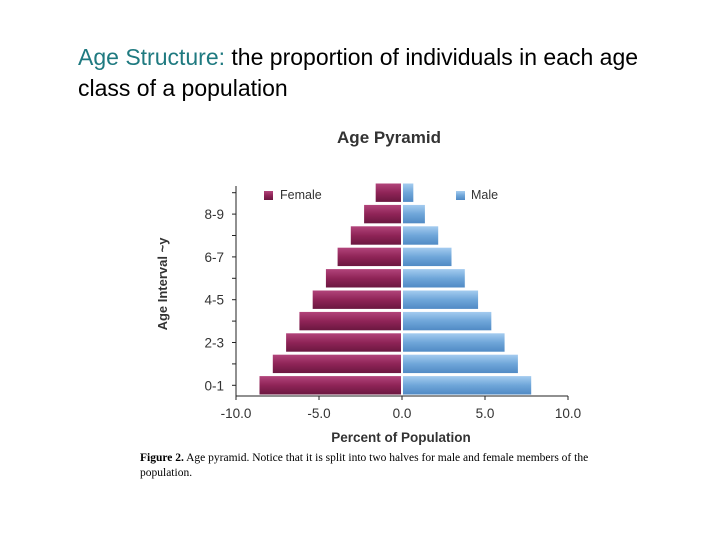 The width and height of the screenshot is (720, 540). What do you see at coordinates (152, 57) in the screenshot?
I see `heading-term: Age Structure:` at bounding box center [152, 57].